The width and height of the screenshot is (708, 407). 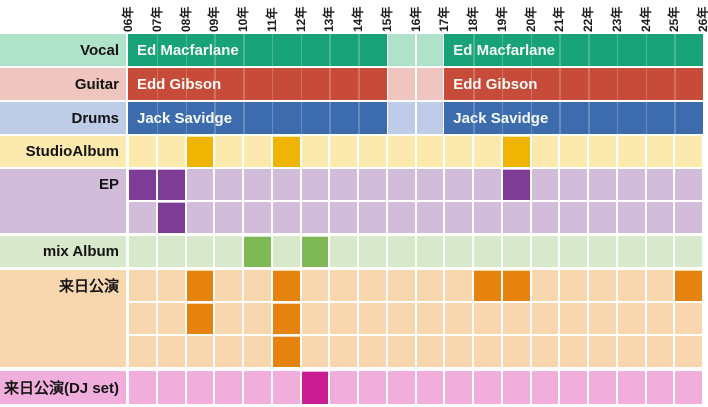 I want to click on row-label-cell: StudioAlbum, so click(x=63, y=151).